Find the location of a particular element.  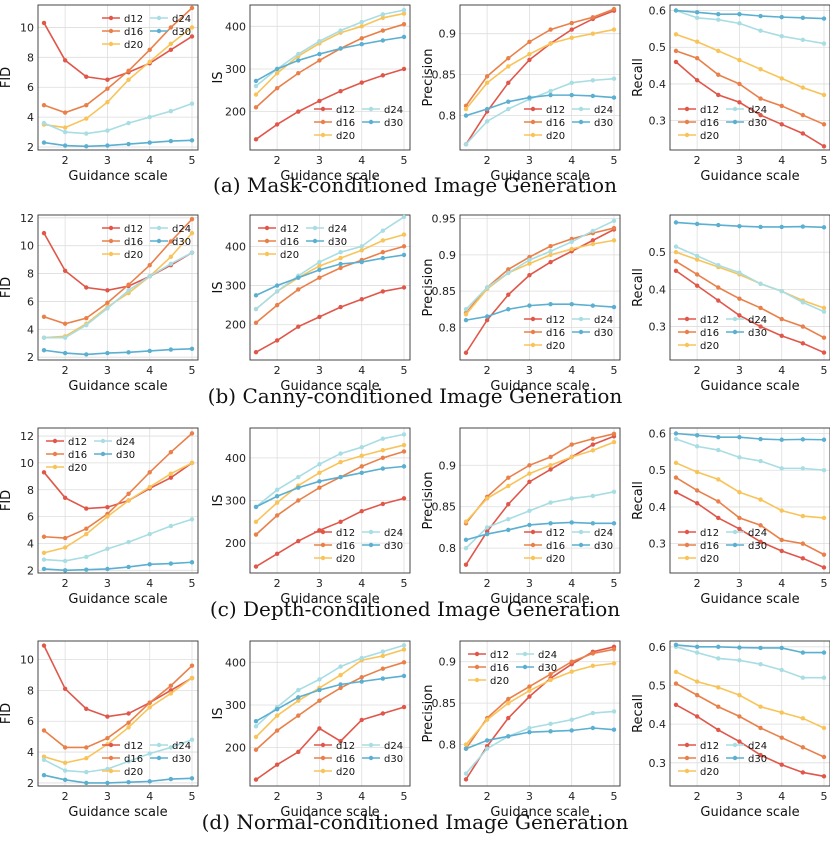

legend-marker-d24 is located at coordinates (103, 441).